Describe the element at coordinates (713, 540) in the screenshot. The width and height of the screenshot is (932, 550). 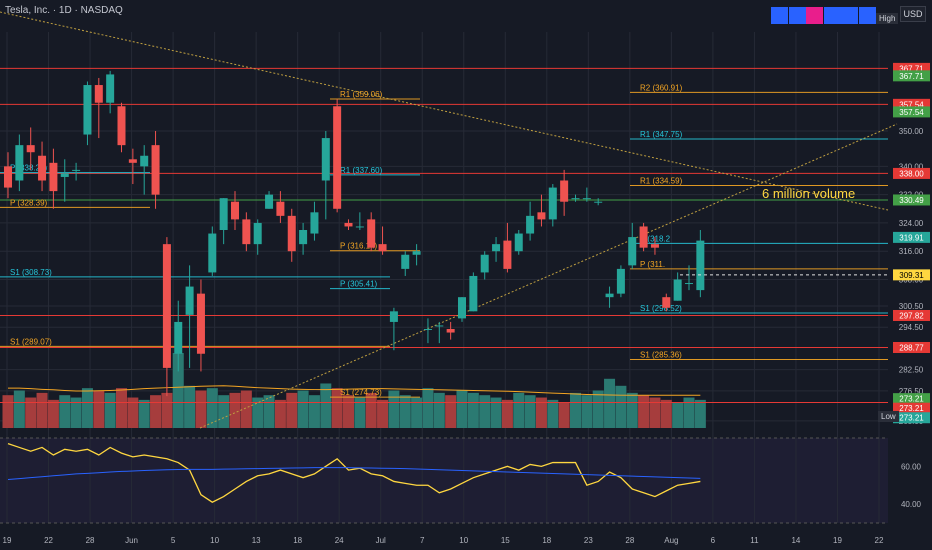
I see `x-axis-tick-label: 6` at that location.